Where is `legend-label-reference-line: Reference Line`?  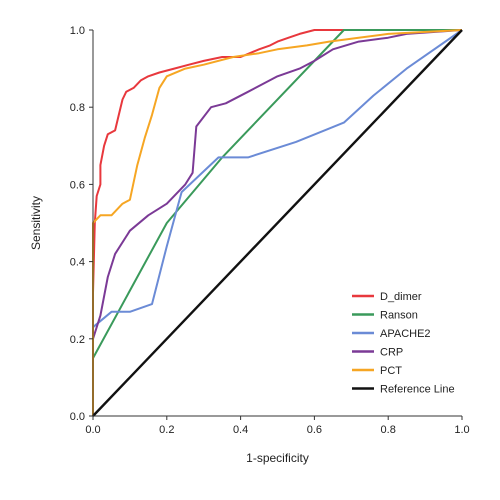 legend-label-reference-line: Reference Line is located at coordinates (417, 390).